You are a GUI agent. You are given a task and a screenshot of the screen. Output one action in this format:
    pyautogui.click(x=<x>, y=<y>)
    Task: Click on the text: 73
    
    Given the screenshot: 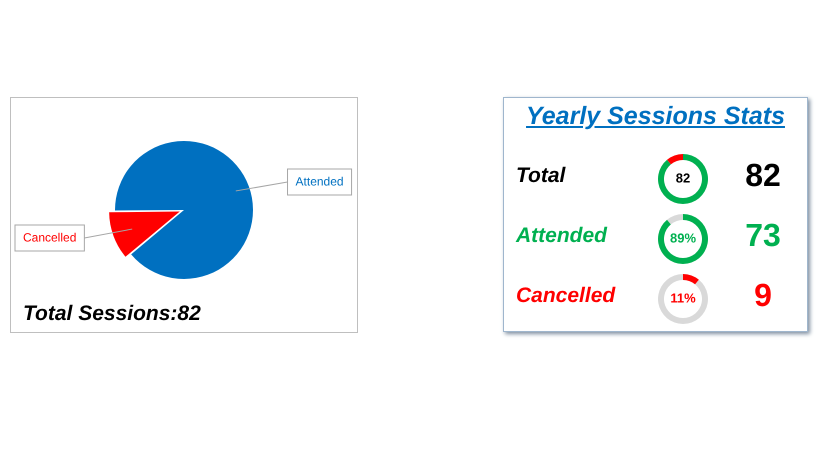 What is the action you would take?
    pyautogui.click(x=763, y=235)
    